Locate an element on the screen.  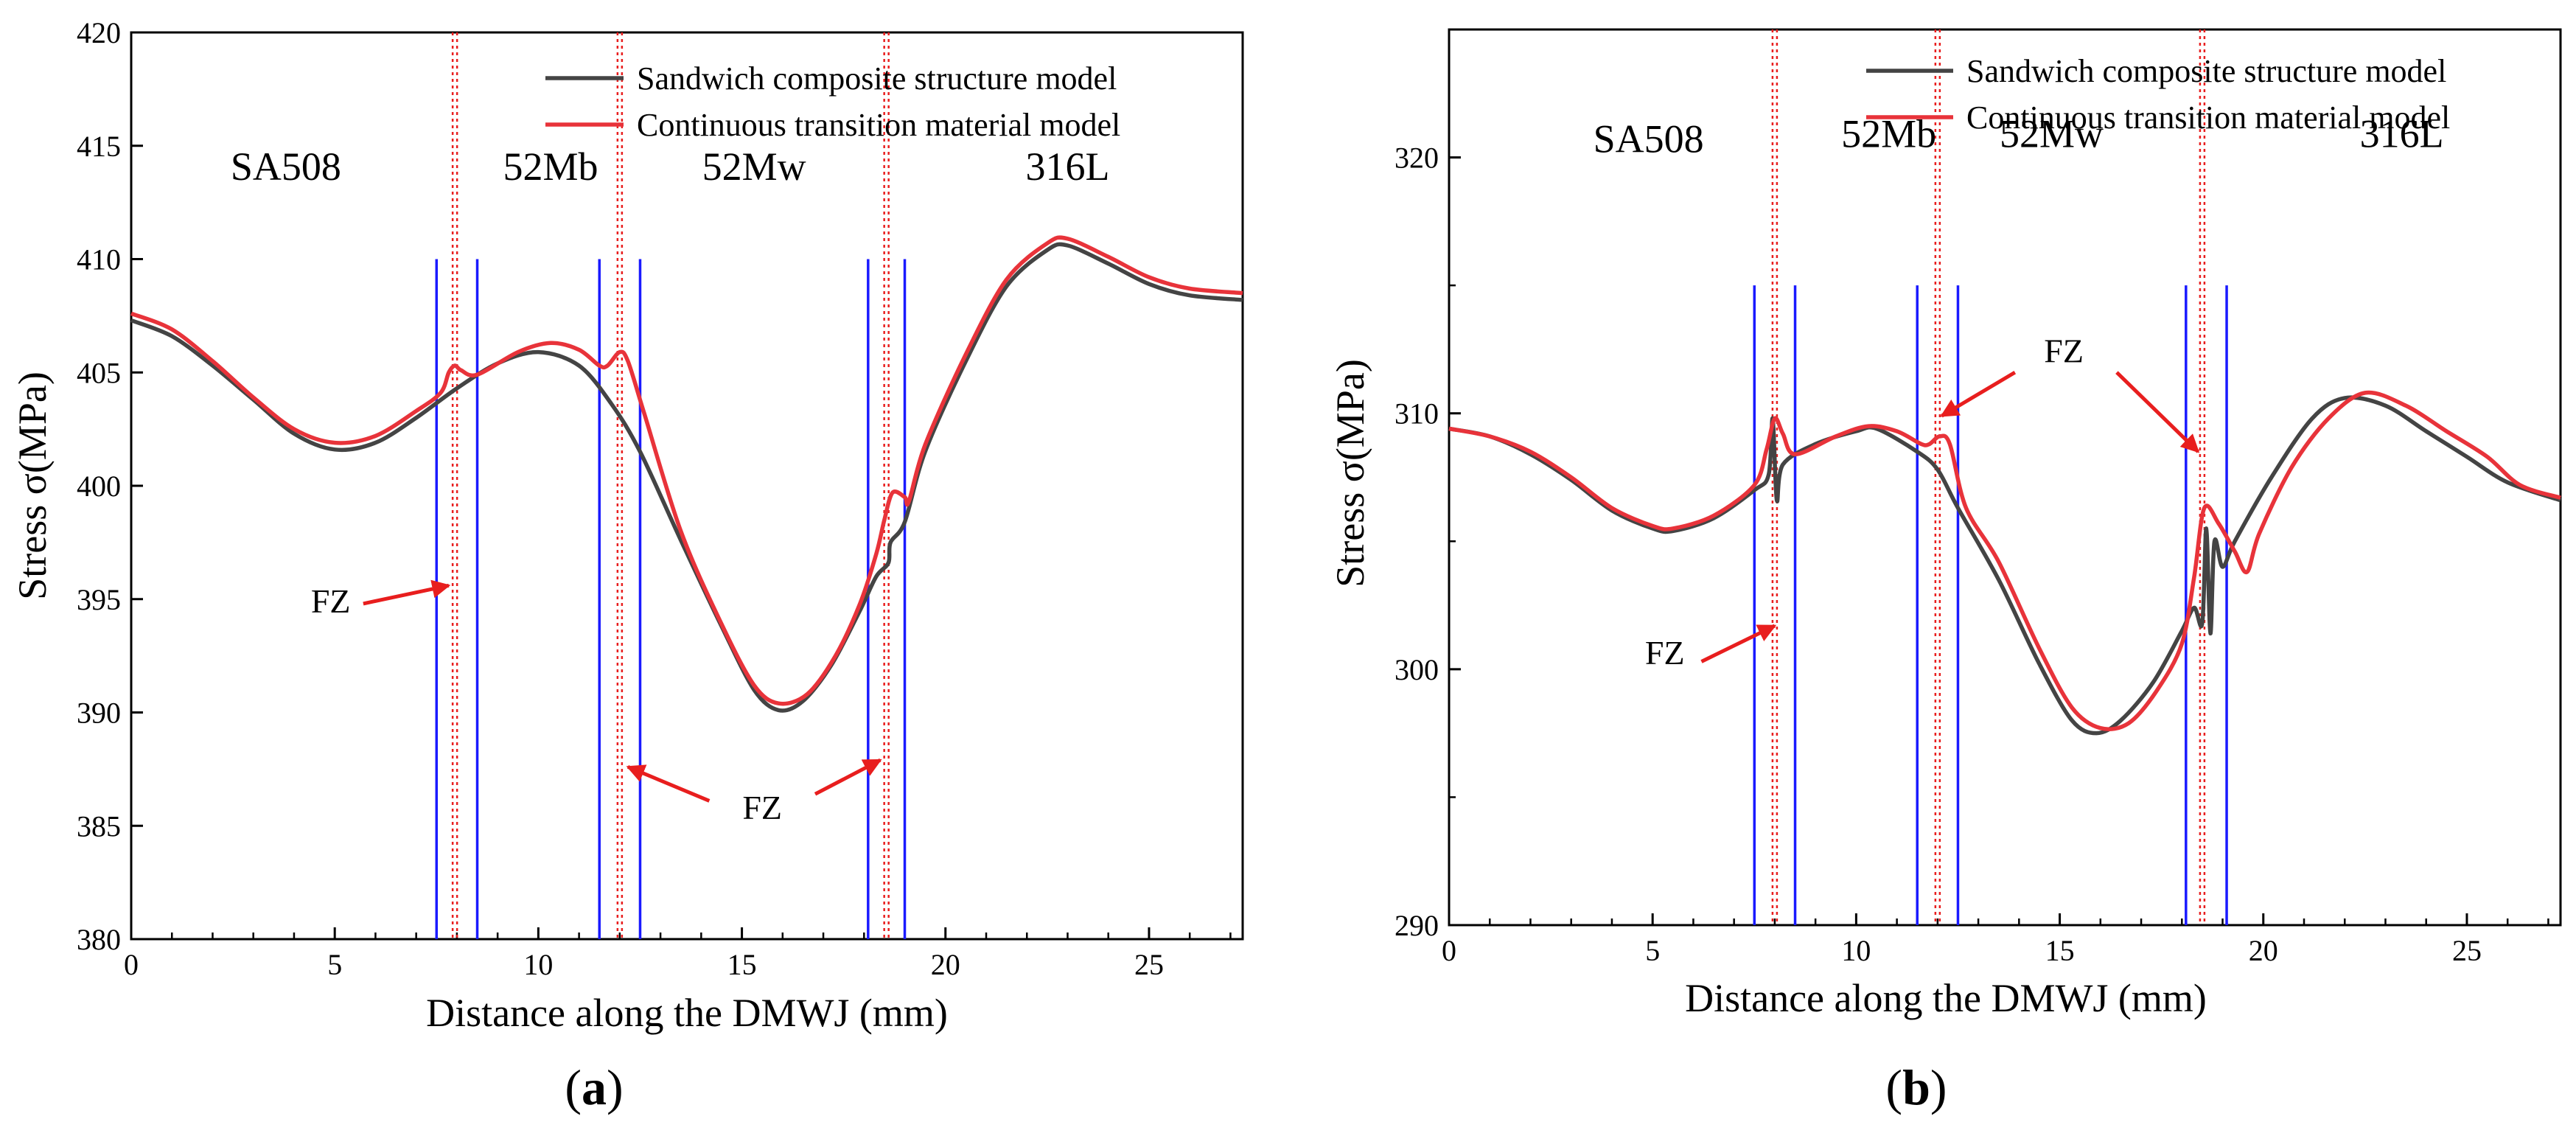
panel-a-y-tick-label: 415 is located at coordinates (99, 146).